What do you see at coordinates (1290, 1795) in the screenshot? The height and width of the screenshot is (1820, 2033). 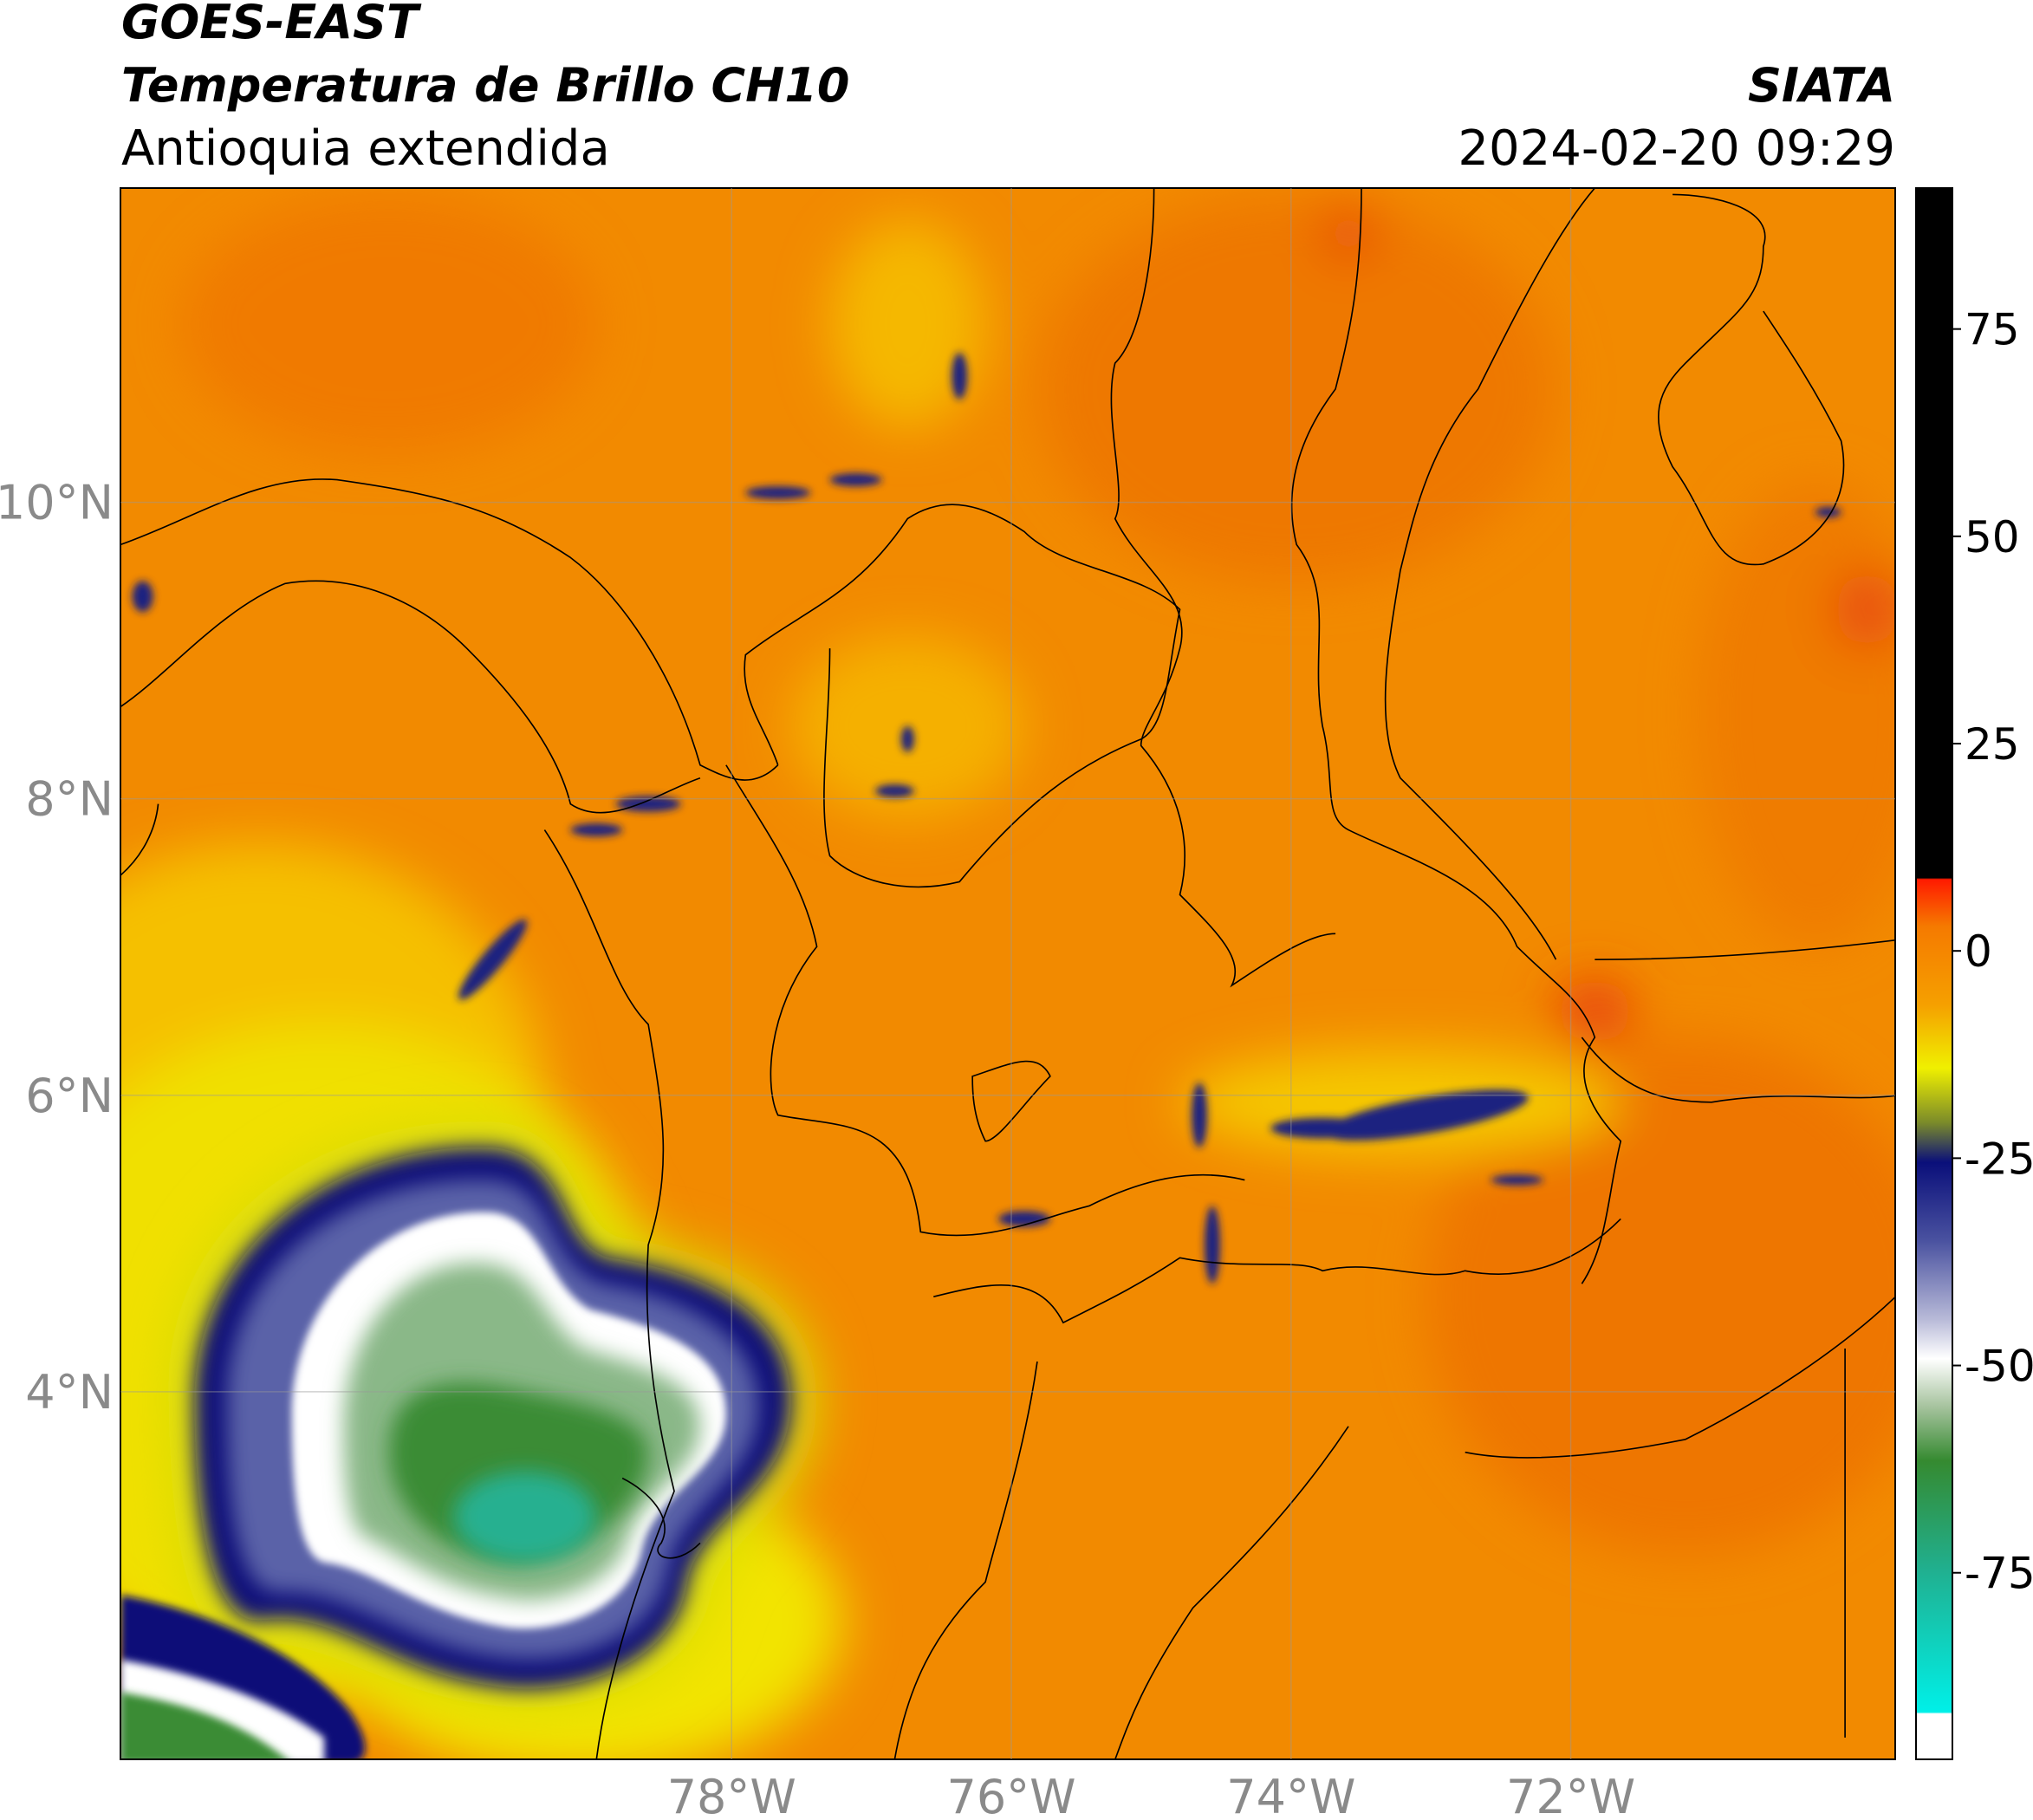 I see `x-tick-label: 74°W` at bounding box center [1290, 1795].